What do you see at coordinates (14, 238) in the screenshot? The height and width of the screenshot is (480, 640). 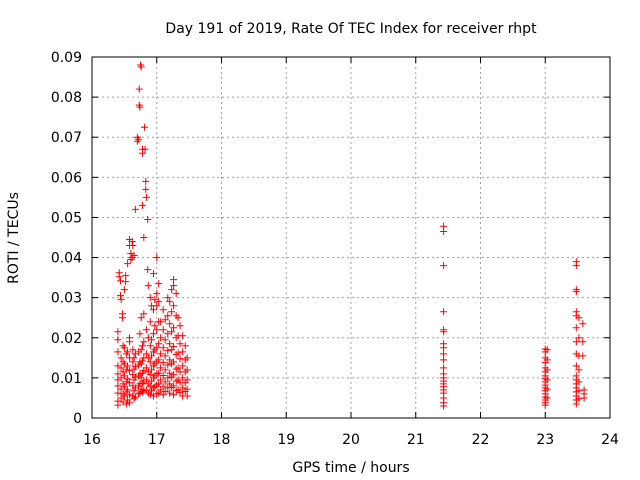 I see `y-axis-label: ROTI / TECUs` at bounding box center [14, 238].